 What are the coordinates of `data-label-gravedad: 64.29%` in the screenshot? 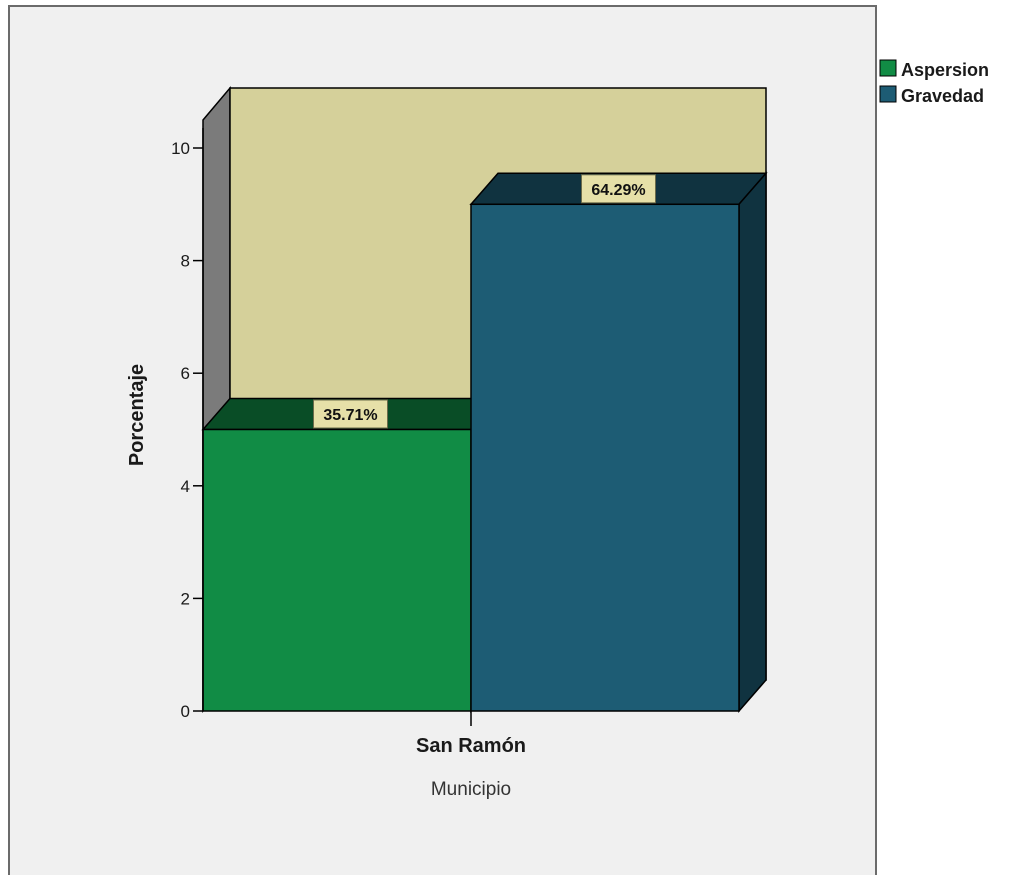 It's located at (618, 189).